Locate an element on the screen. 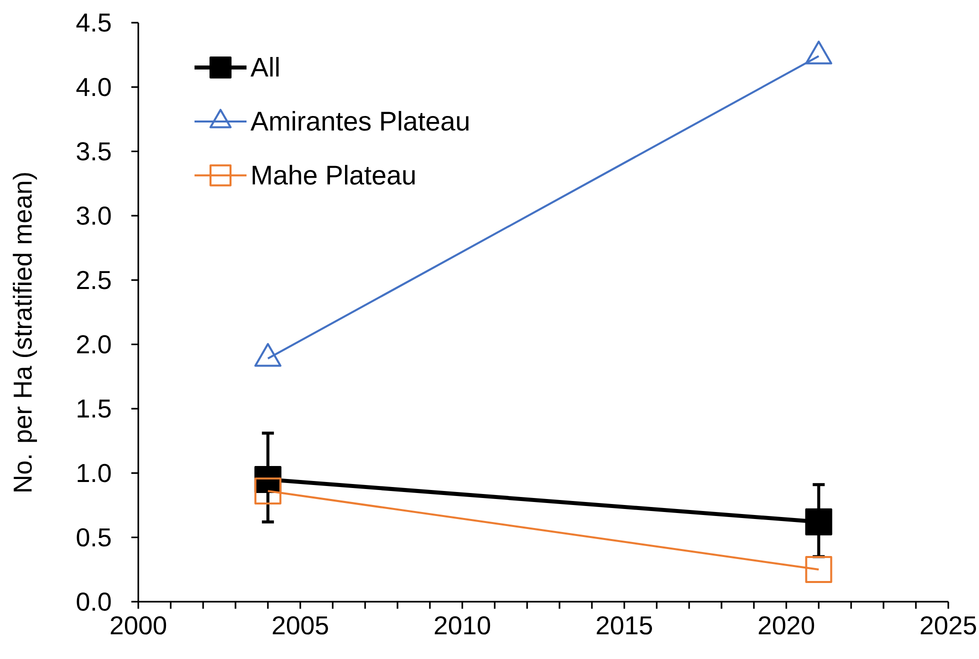 This screenshot has width=979, height=659. x-tick-label: 2025 is located at coordinates (948, 625).